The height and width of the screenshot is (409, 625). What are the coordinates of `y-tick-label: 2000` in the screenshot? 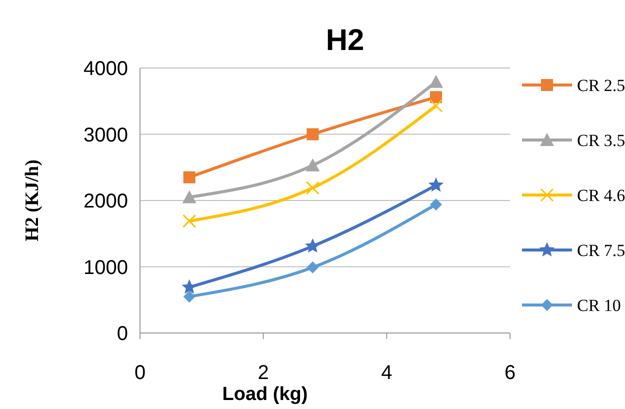 It's located at (106, 201).